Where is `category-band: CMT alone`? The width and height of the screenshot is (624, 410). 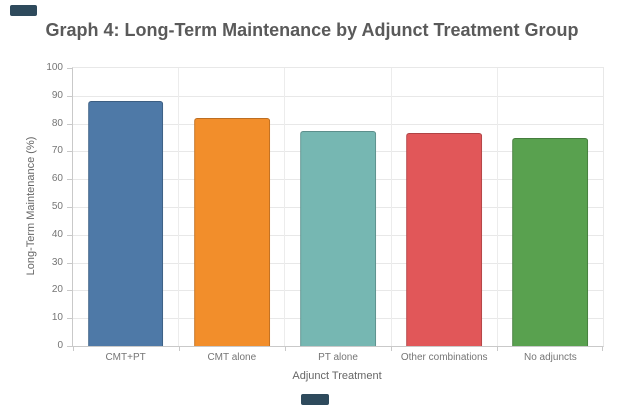 category-band: CMT alone is located at coordinates (231, 215).